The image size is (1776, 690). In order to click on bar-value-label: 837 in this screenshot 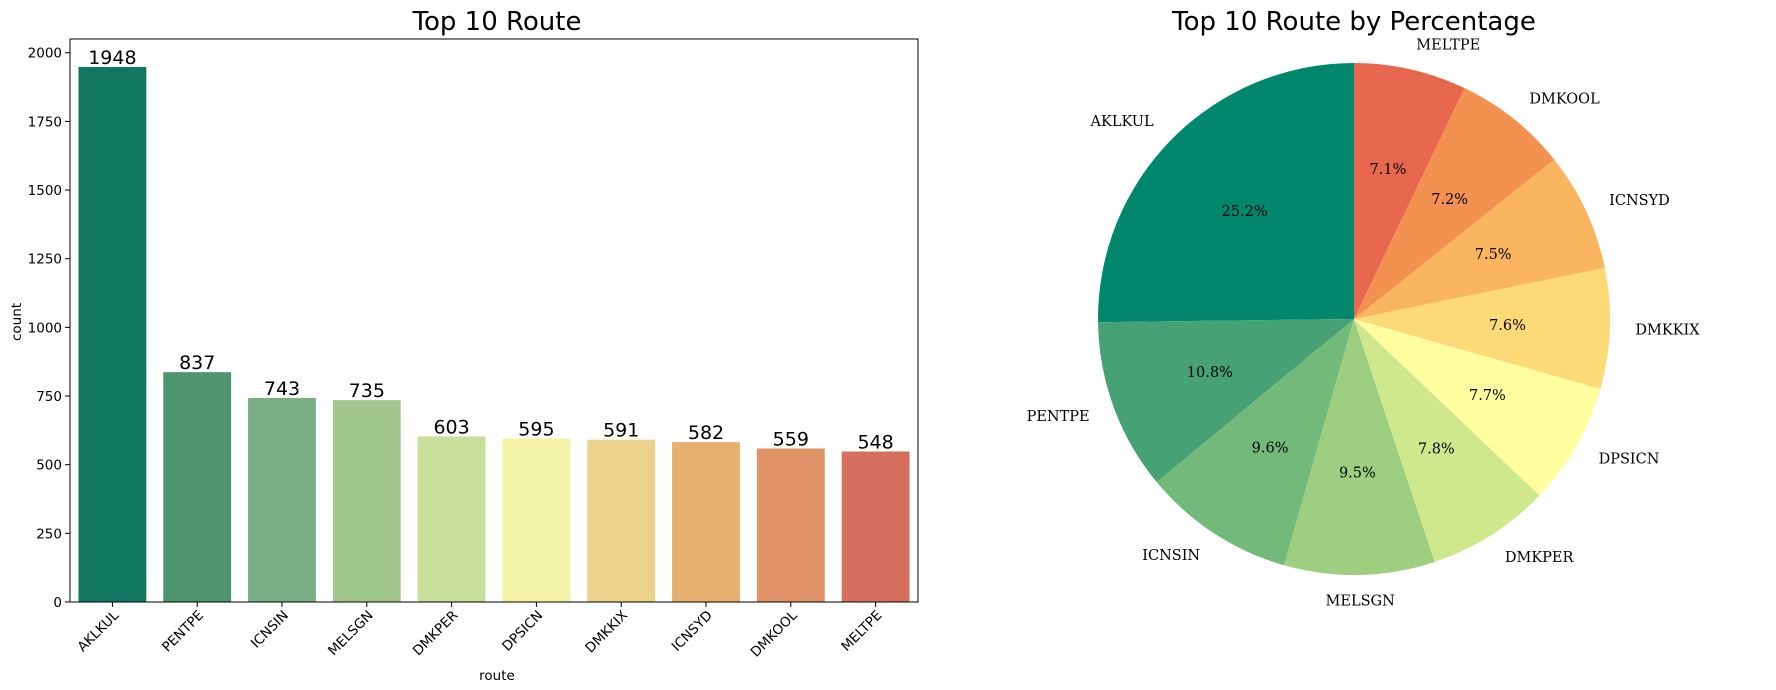, I will do `click(197, 363)`.